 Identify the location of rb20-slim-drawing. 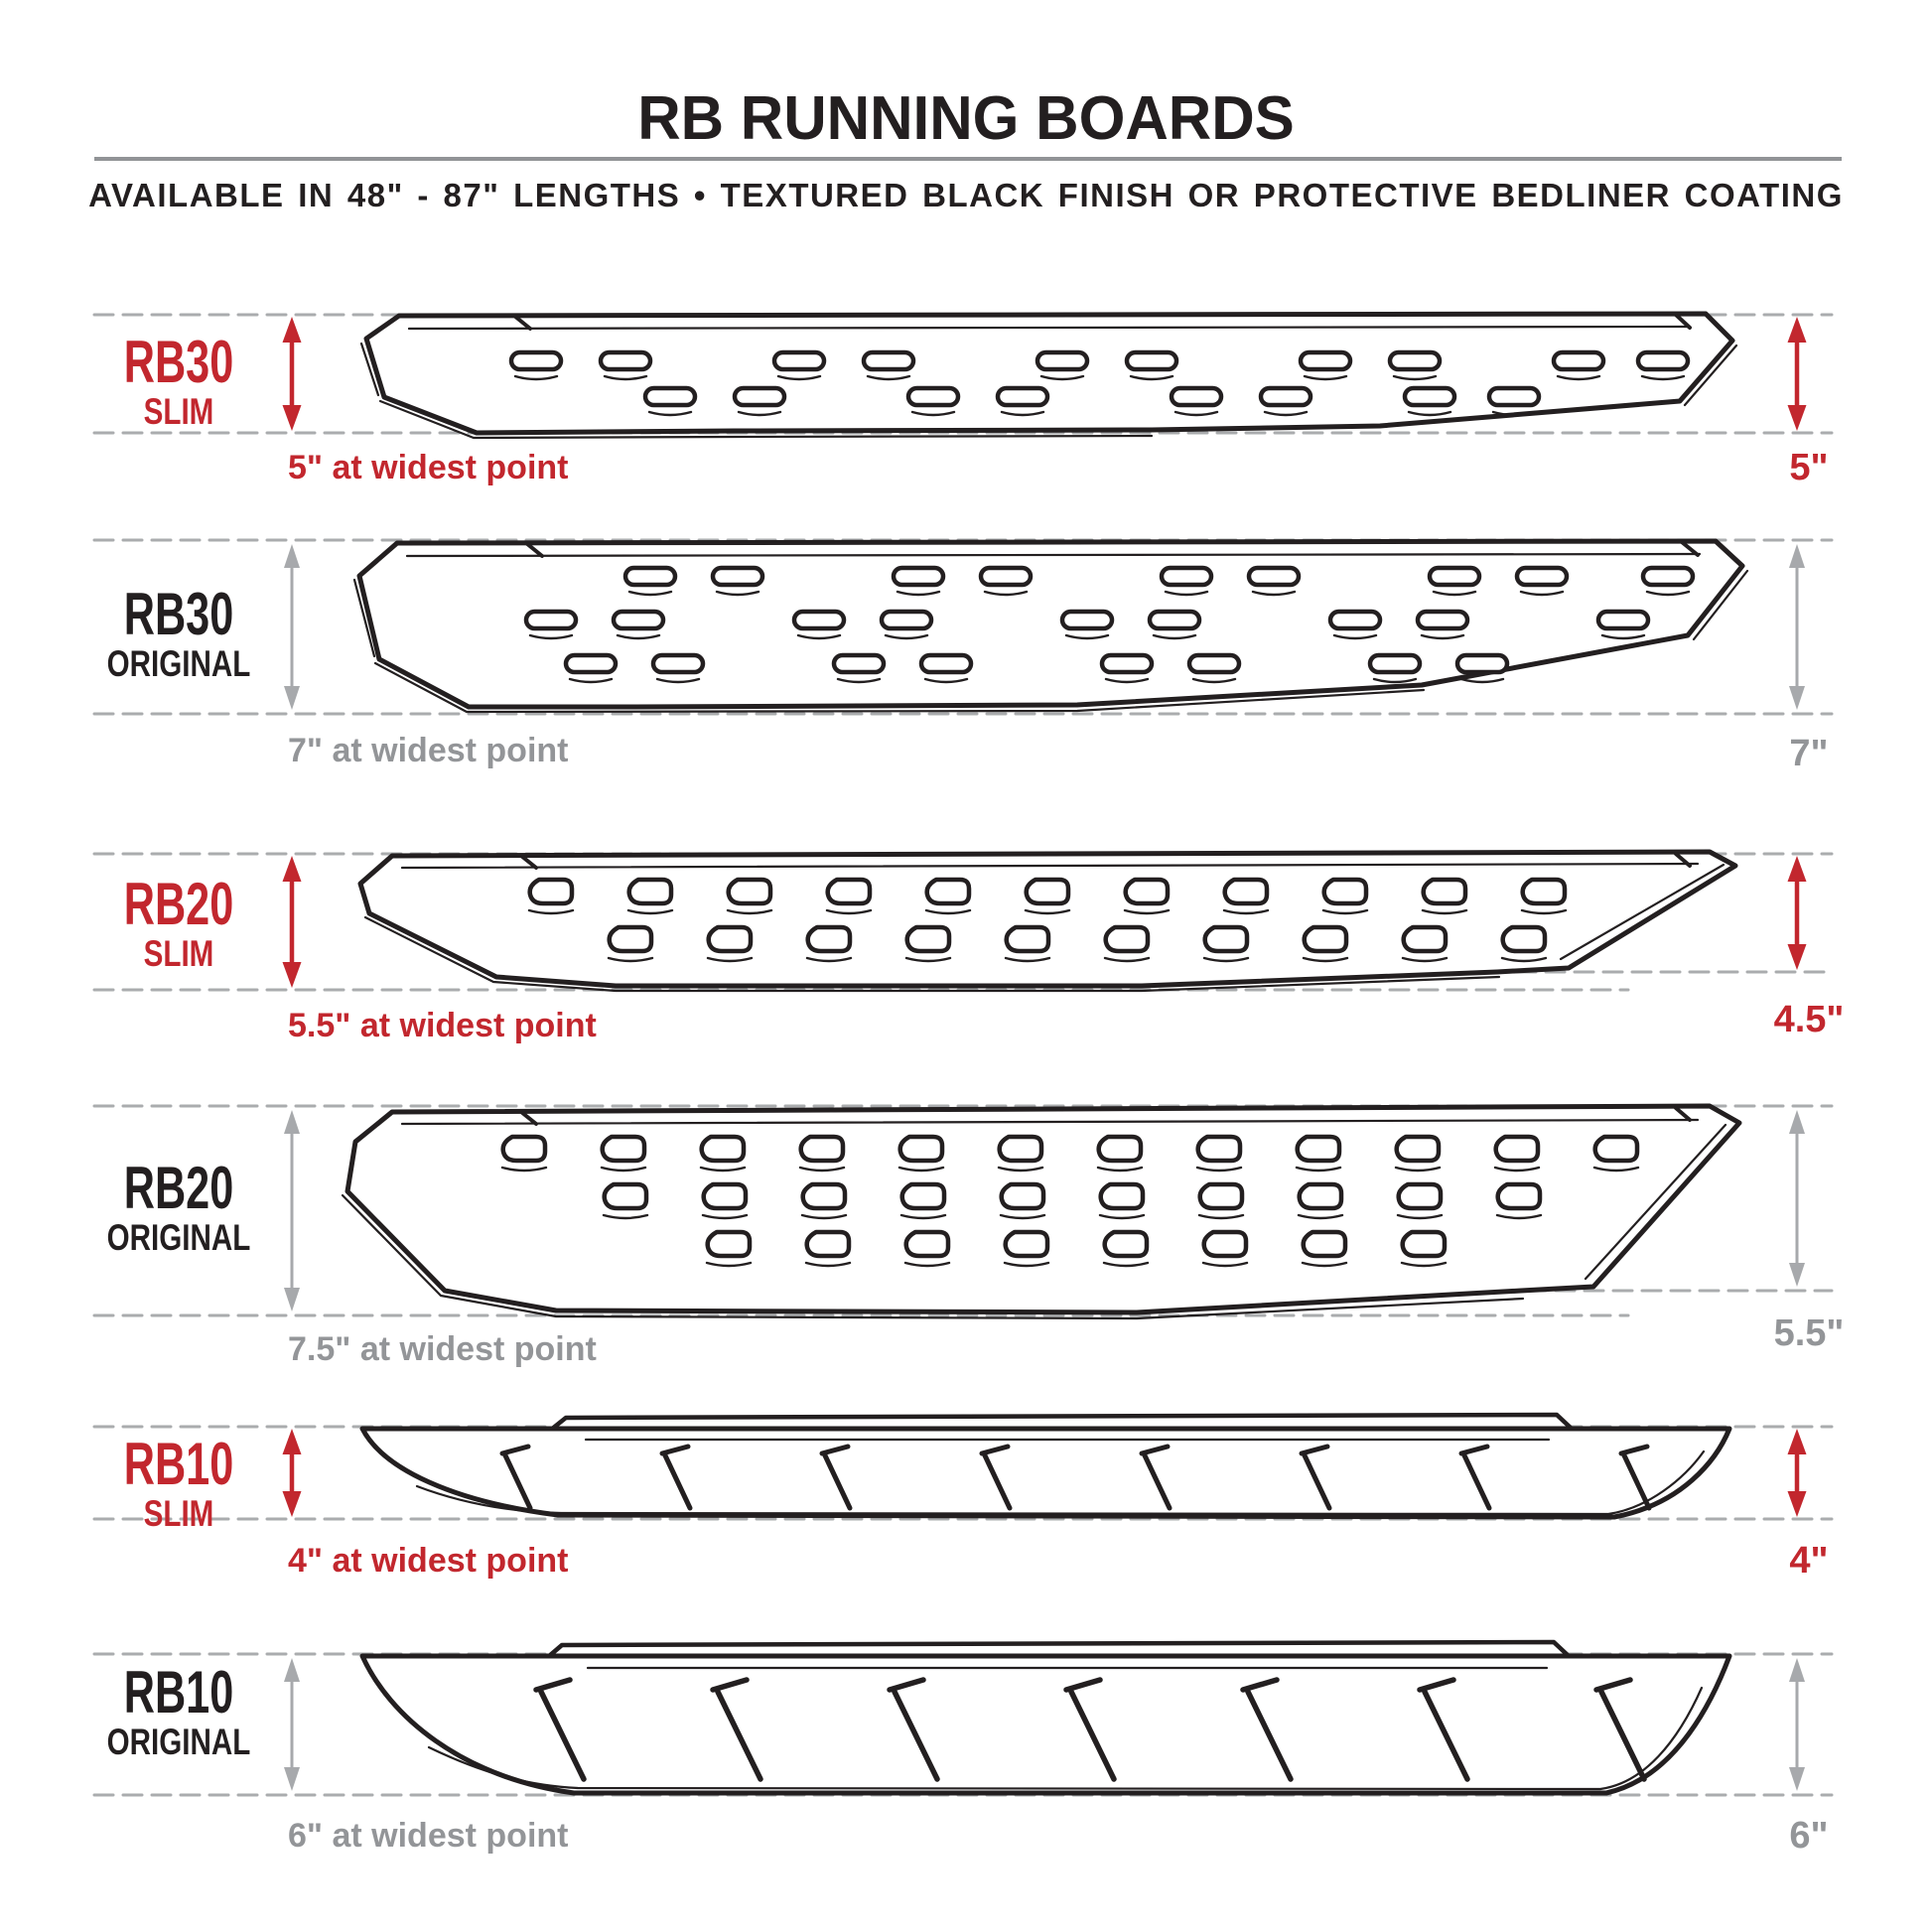
(1047, 921).